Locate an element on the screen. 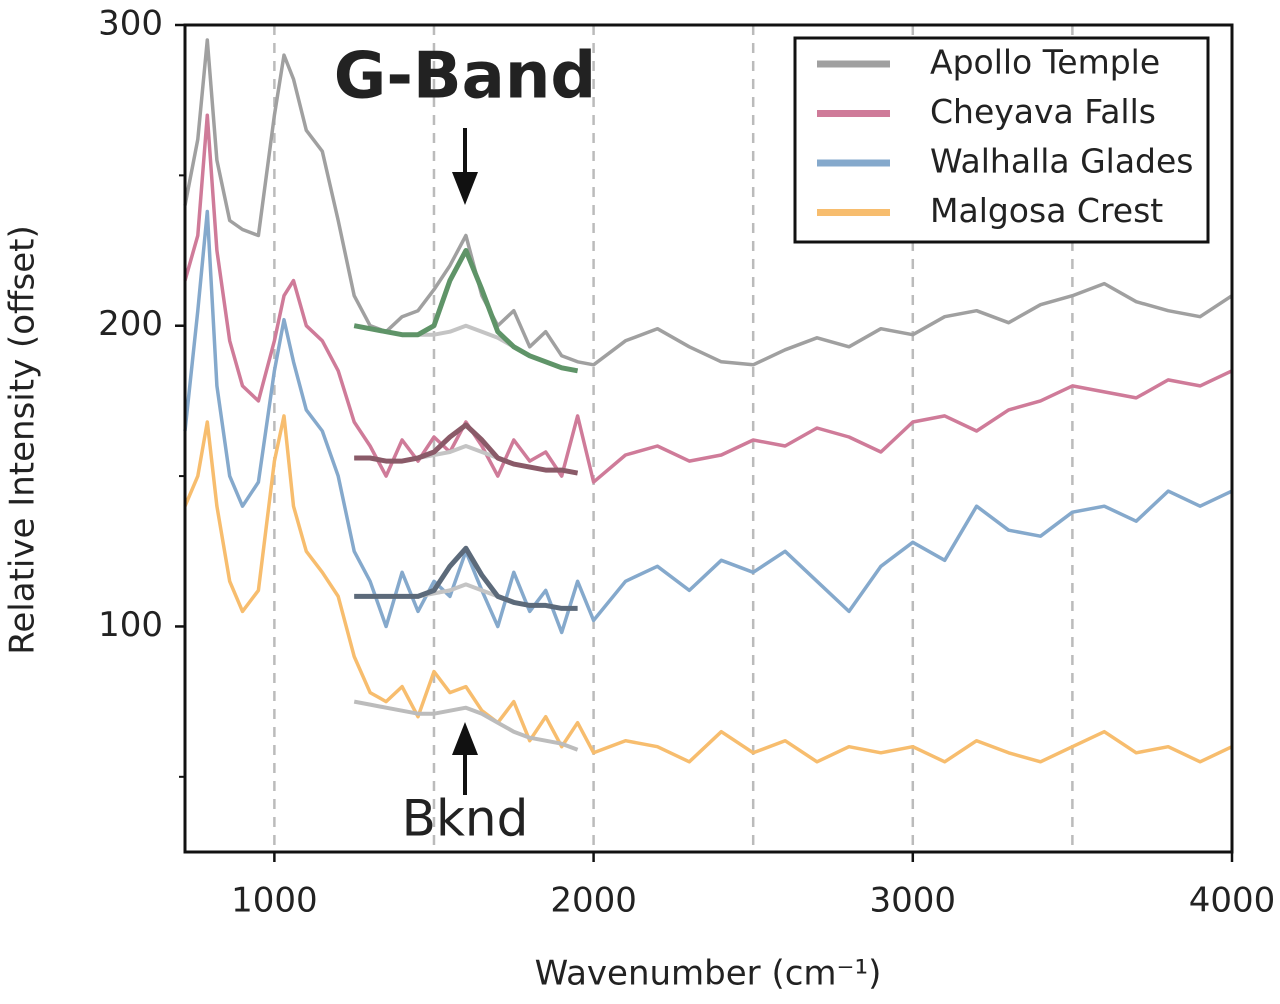  x-tick-label: 2000 is located at coordinates (593, 901).